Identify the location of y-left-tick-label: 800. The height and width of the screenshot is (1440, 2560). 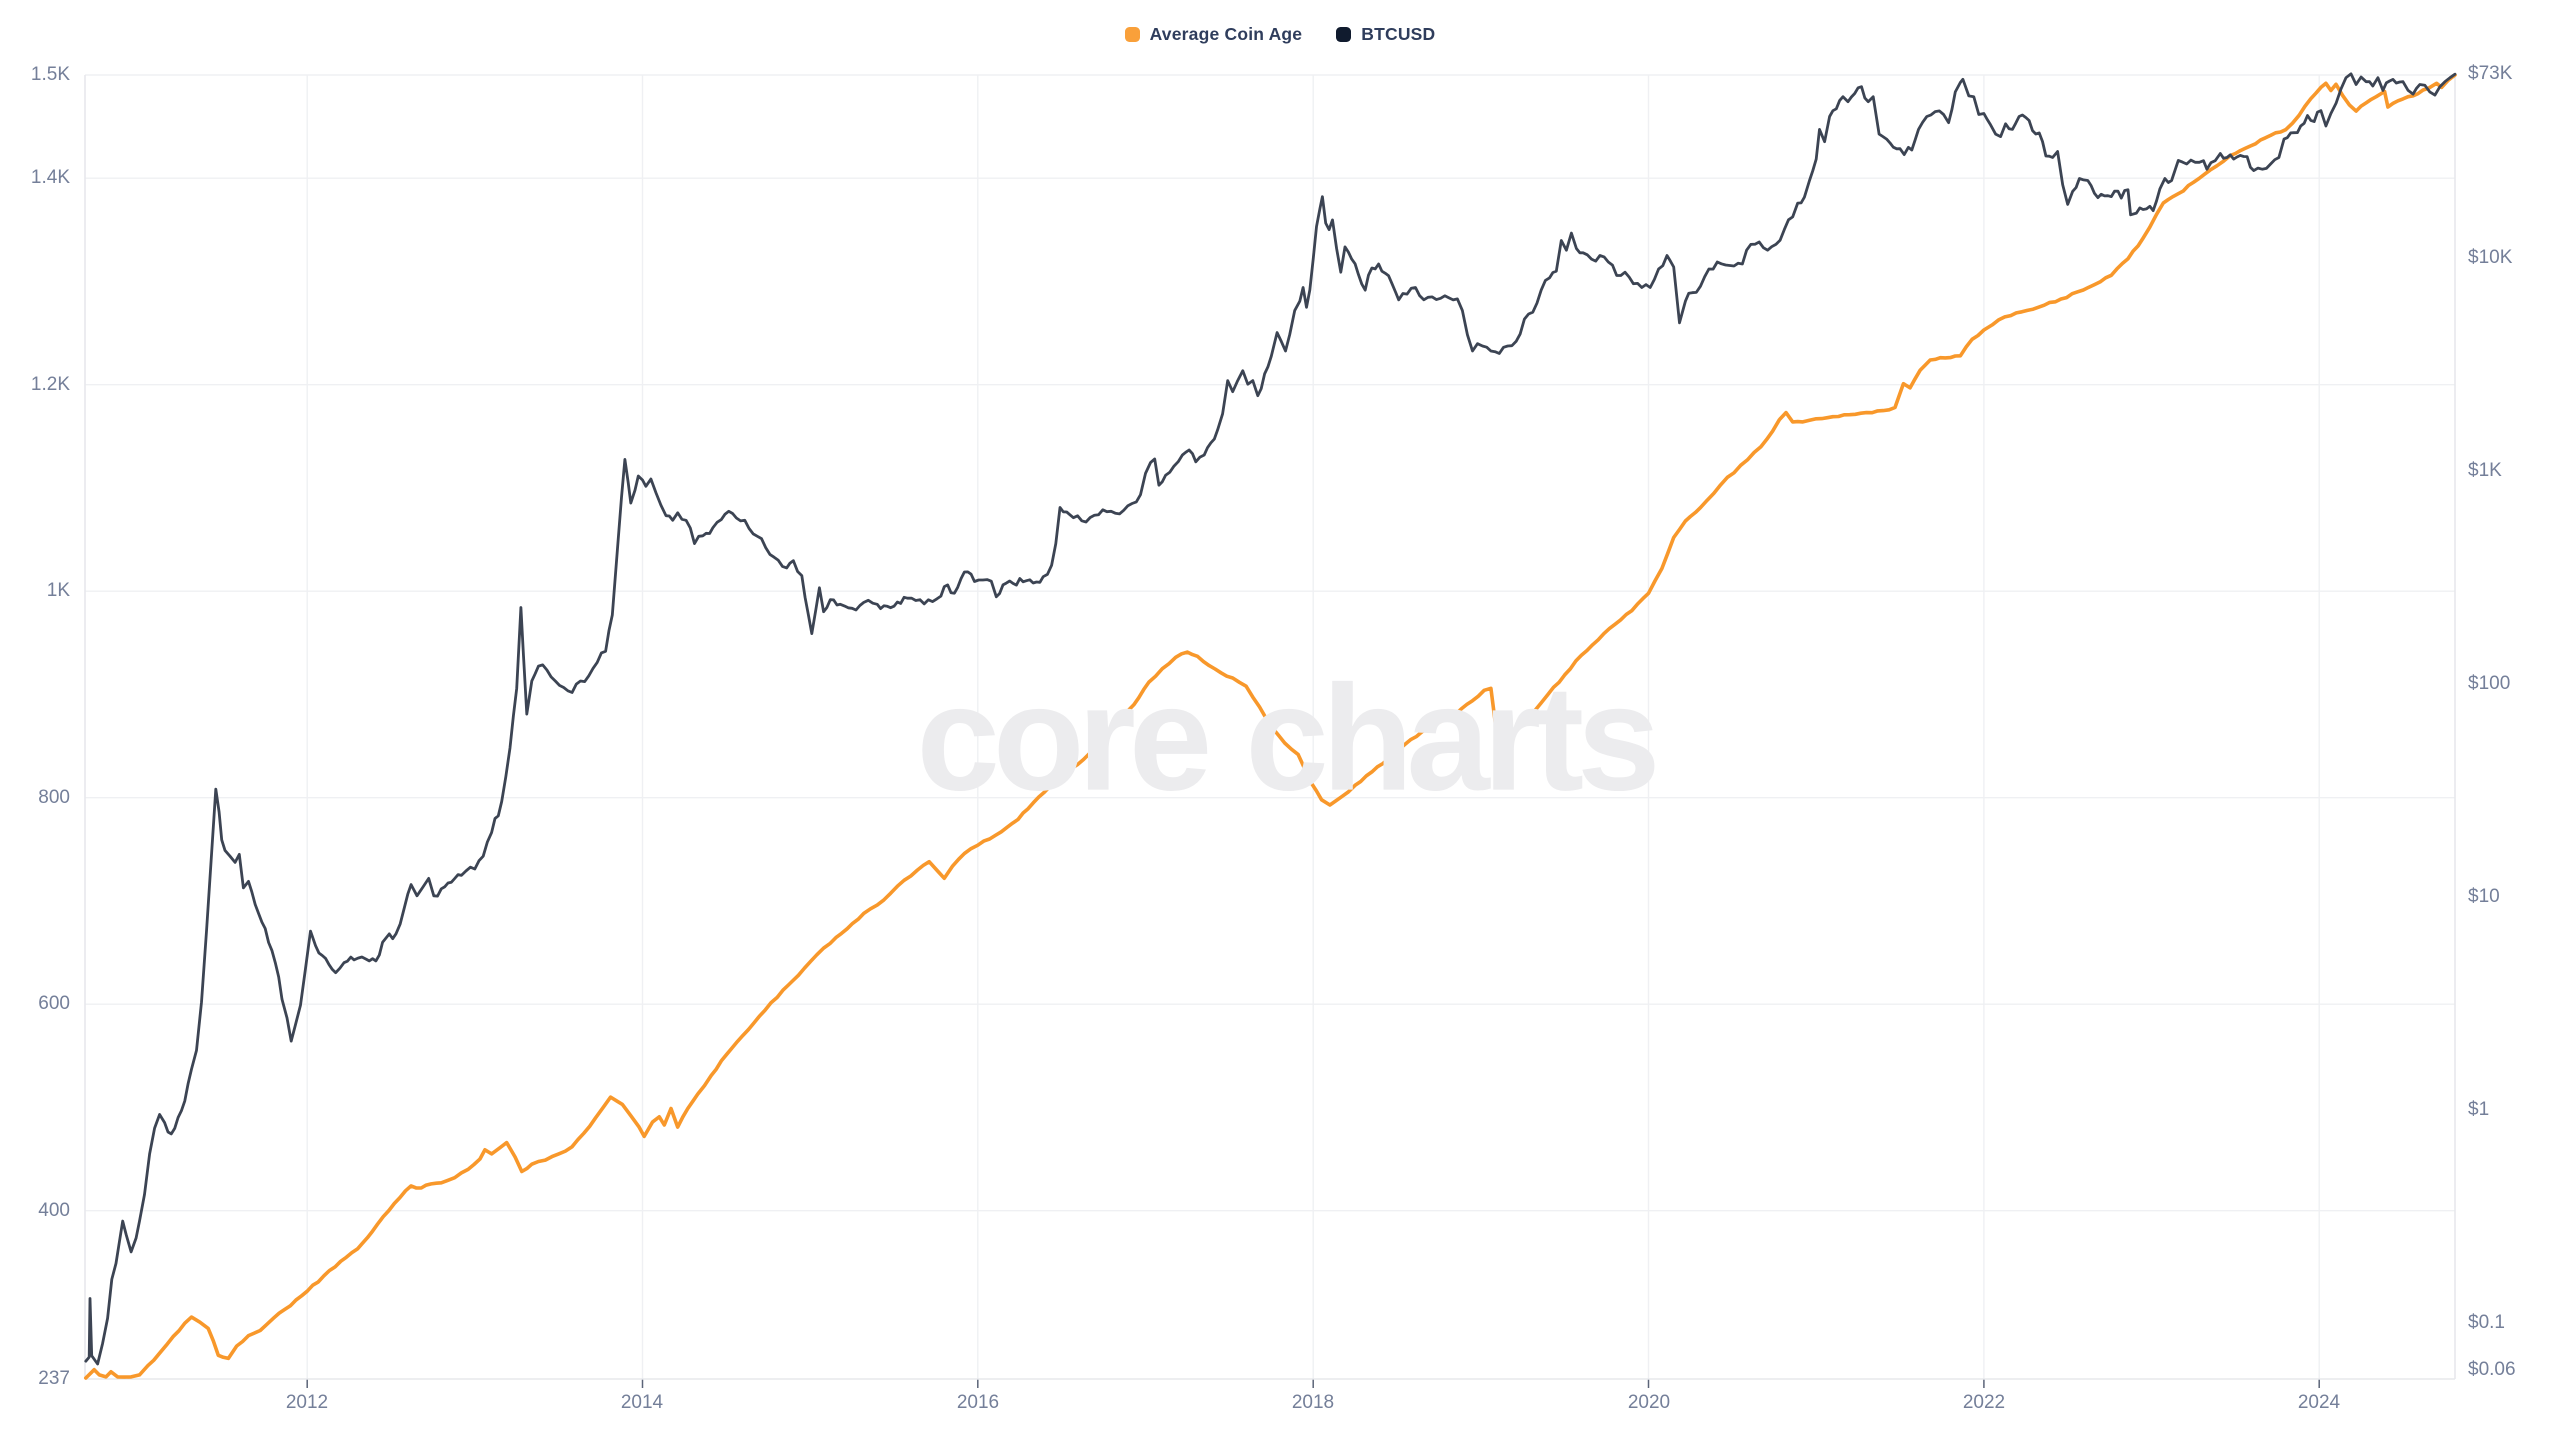
(54, 797).